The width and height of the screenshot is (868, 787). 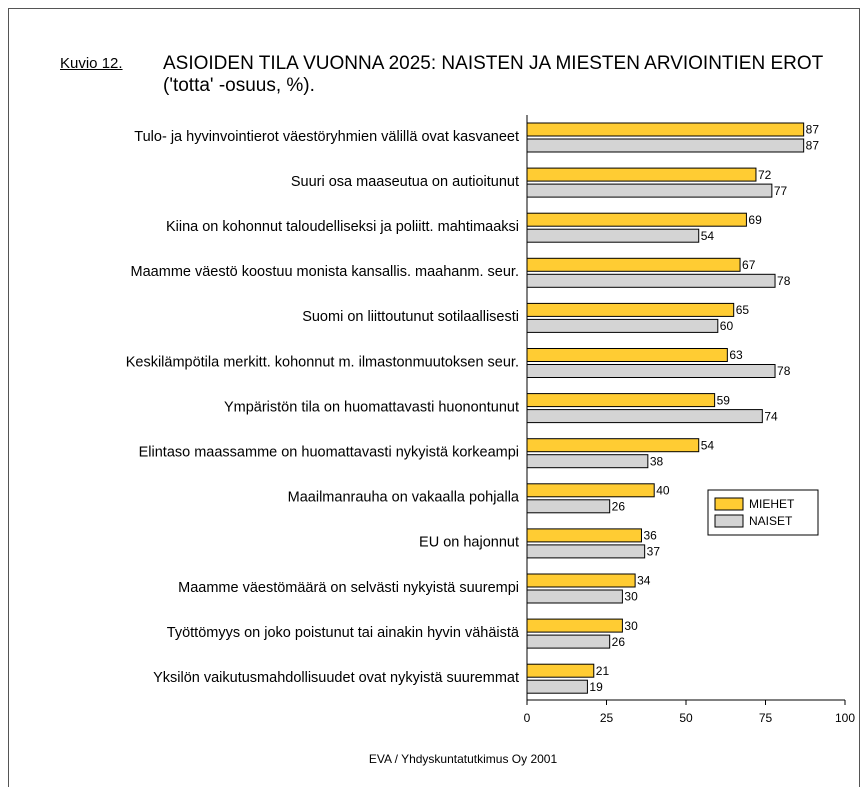 What do you see at coordinates (663, 490) in the screenshot?
I see `value-label: 40` at bounding box center [663, 490].